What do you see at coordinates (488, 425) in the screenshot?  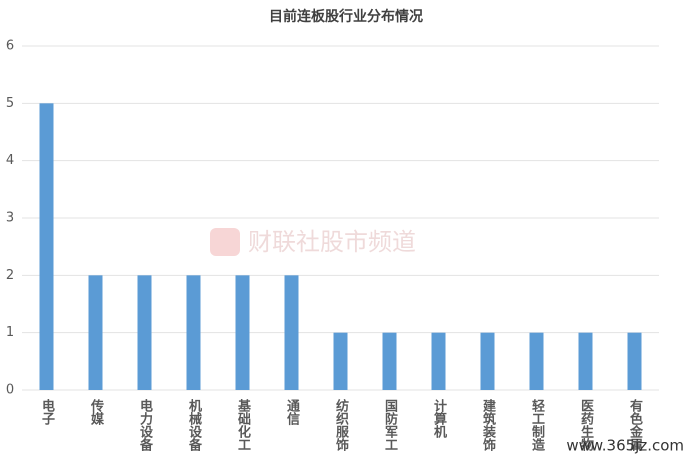 I see `x-tick-label: 建筑装饰` at bounding box center [488, 425].